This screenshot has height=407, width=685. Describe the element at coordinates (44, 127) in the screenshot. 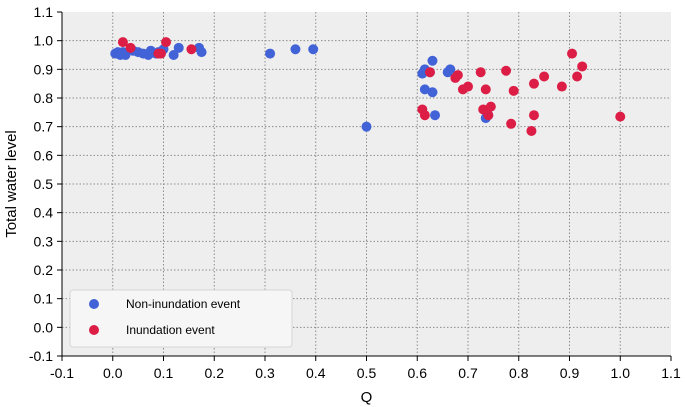

I see `y-tick-label: 0.7` at that location.